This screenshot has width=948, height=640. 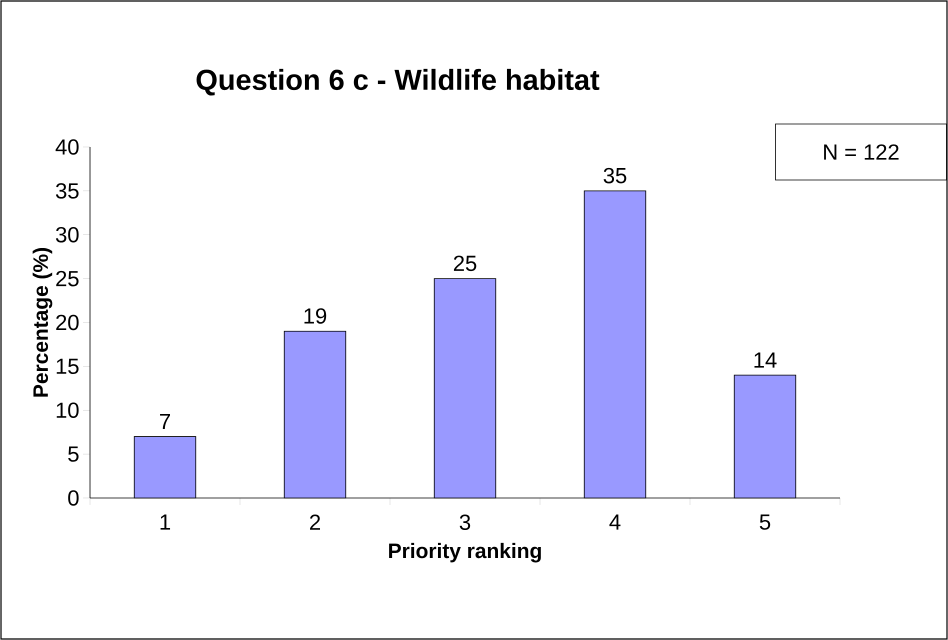 I want to click on y-tick-label: 15, so click(x=67, y=366).